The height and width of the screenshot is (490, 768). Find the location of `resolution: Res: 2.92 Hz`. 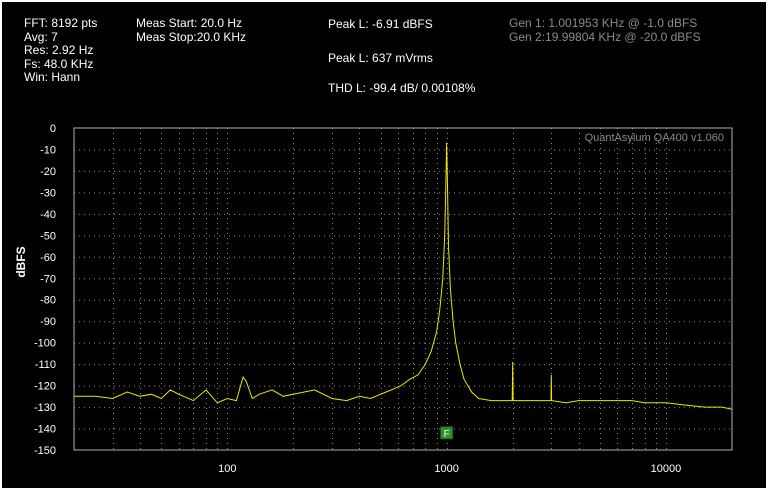

resolution: Res: 2.92 Hz is located at coordinates (59, 50).